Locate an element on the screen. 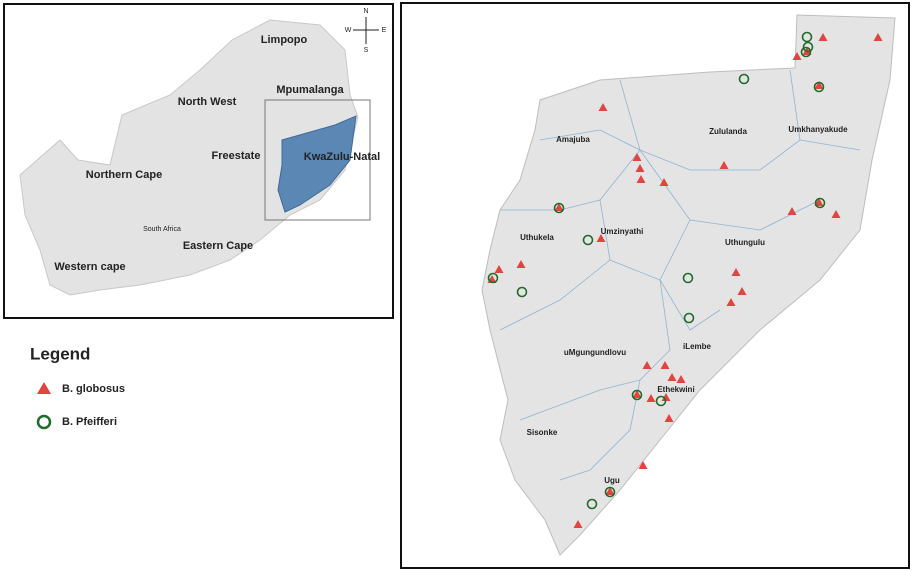 Image resolution: width=913 pixels, height=571 pixels. compass-w: W is located at coordinates (348, 30).